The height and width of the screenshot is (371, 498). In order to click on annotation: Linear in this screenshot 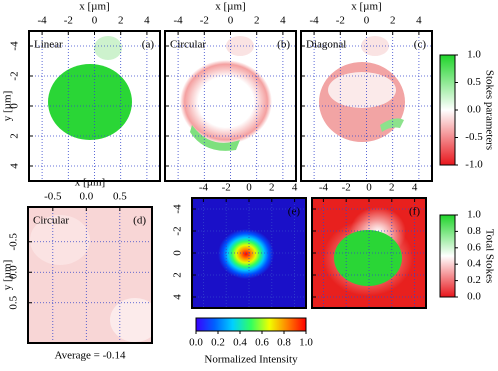, I will do `click(48, 45)`.